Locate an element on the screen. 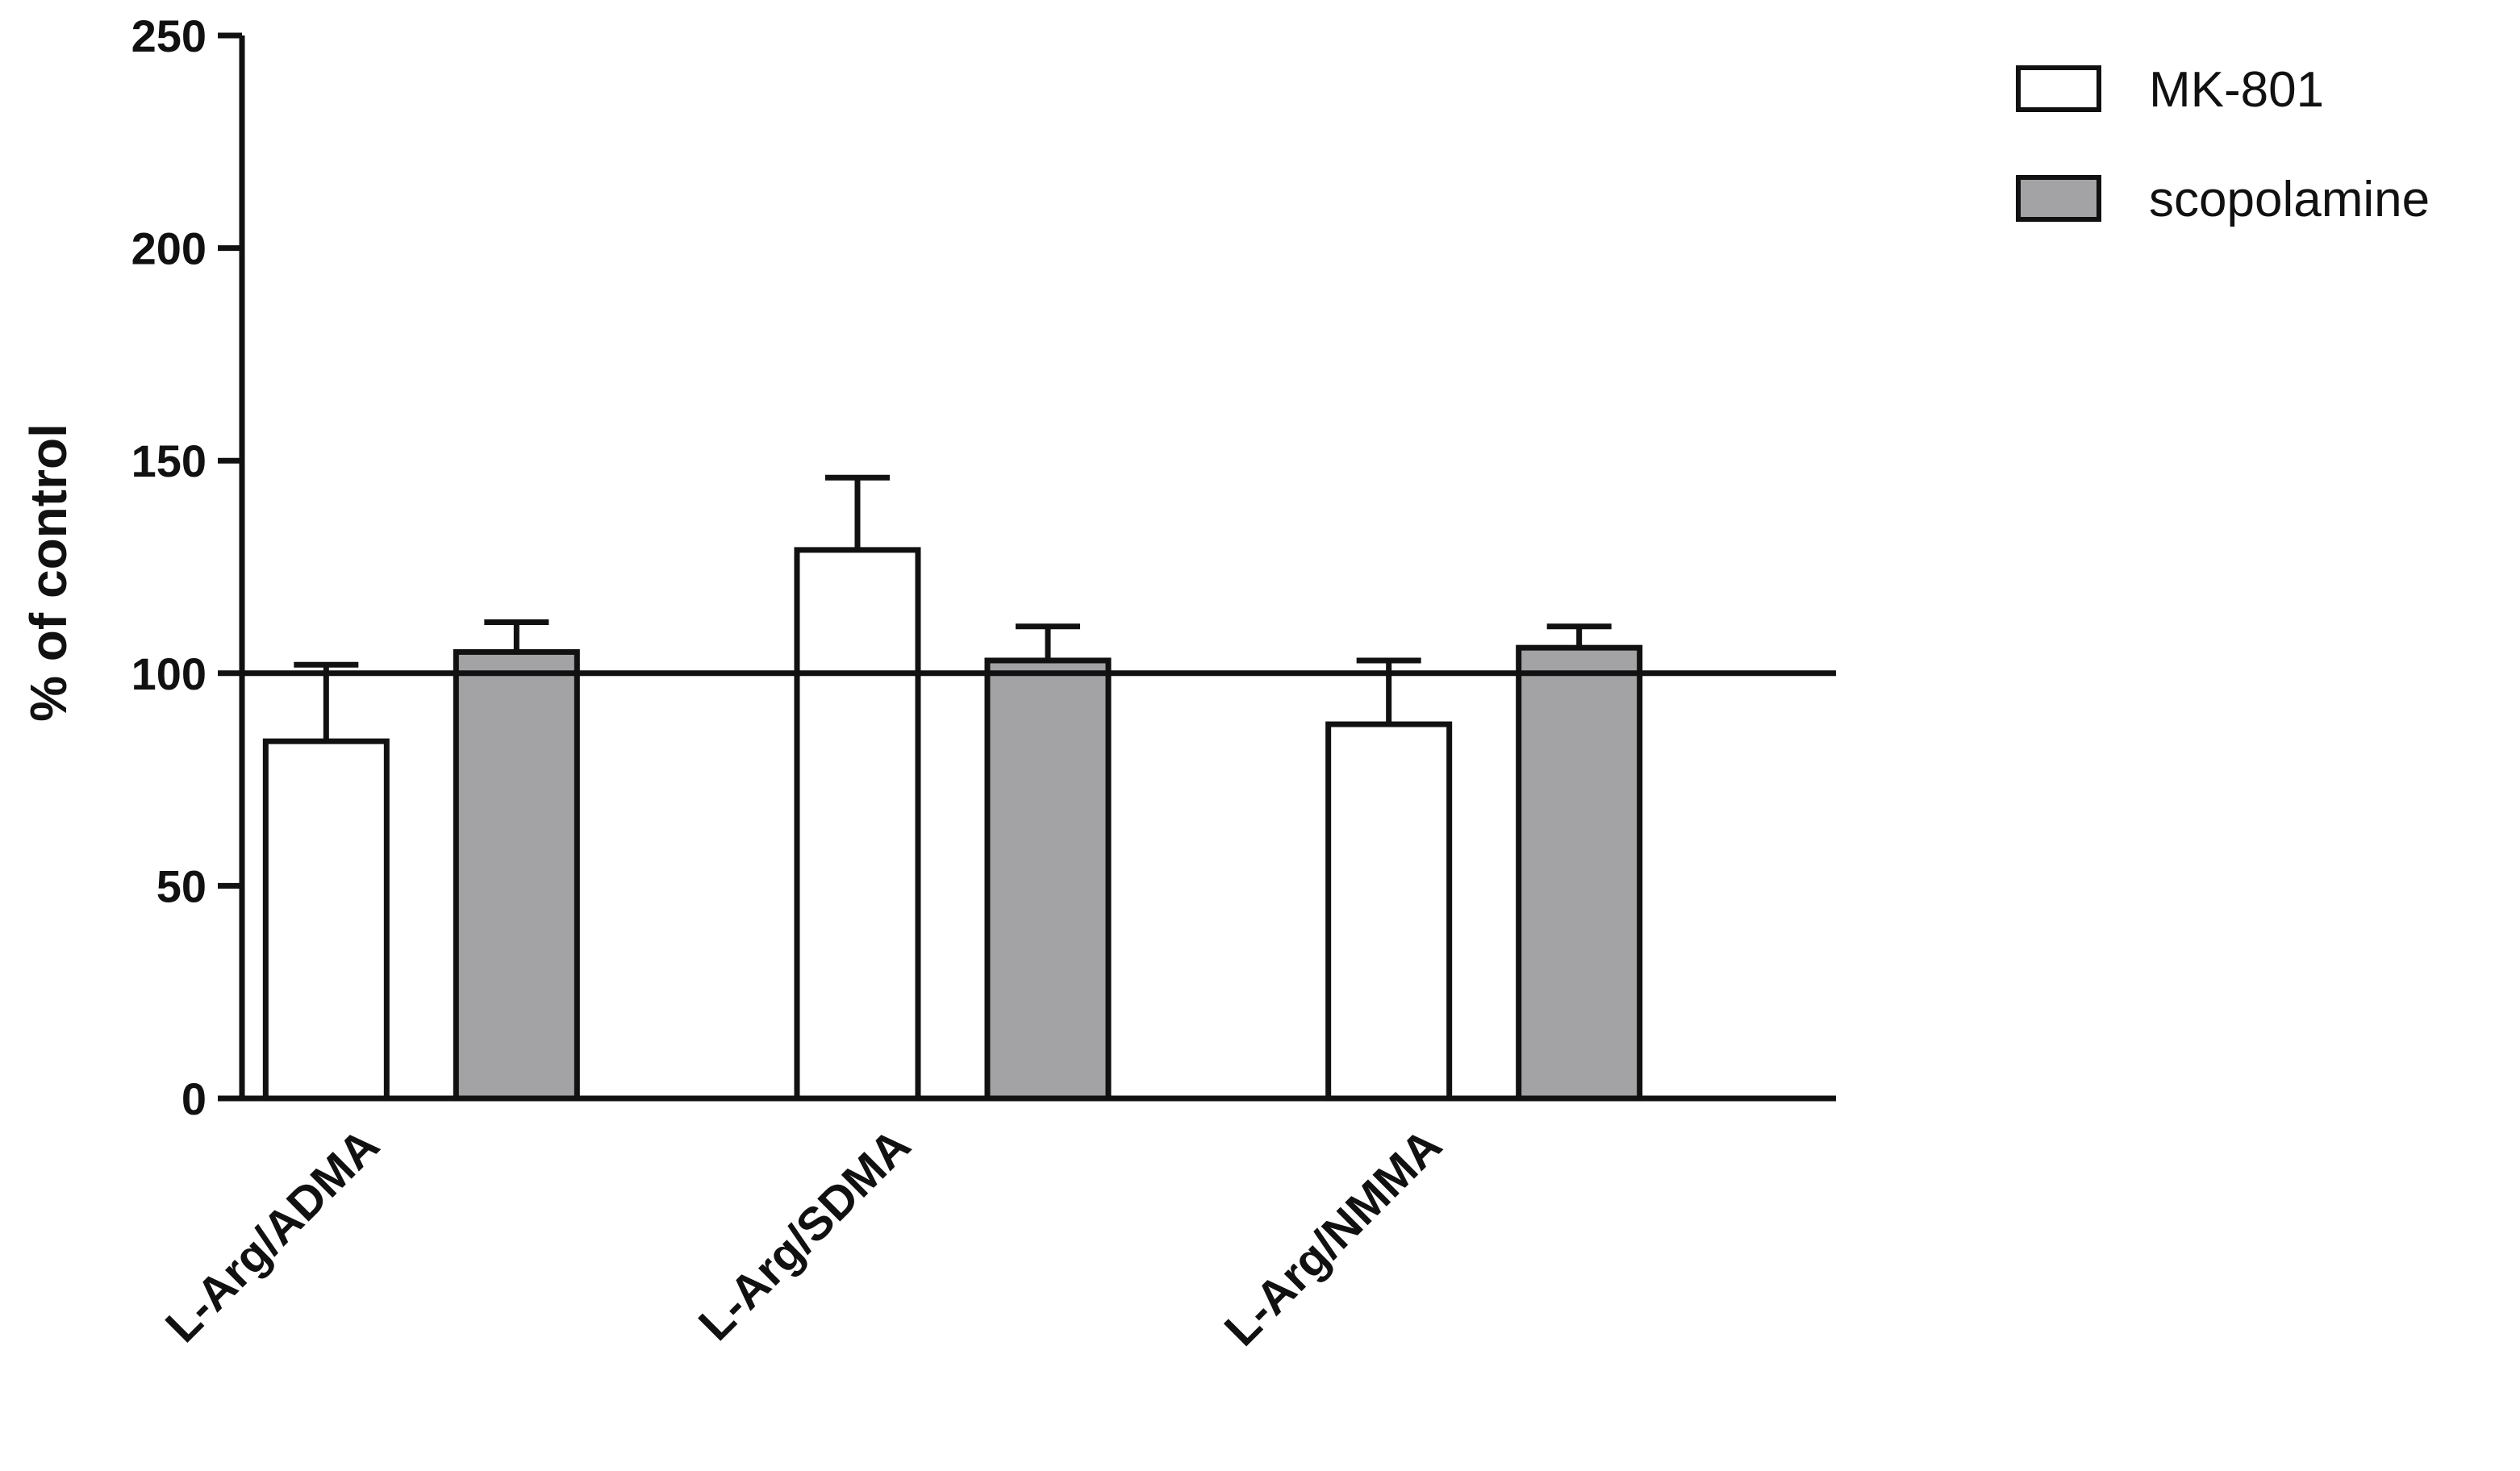  y-axis-label: % of control is located at coordinates (48, 572).